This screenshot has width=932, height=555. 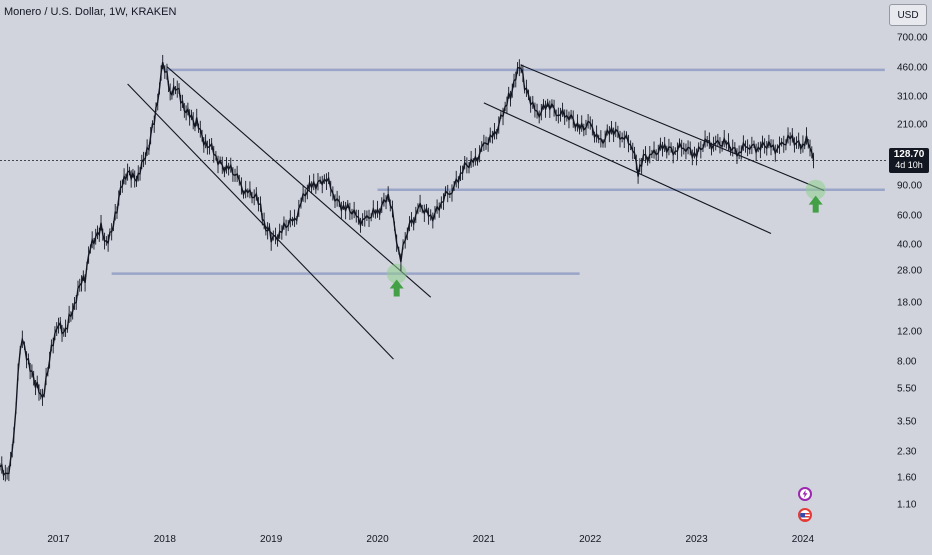 I want to click on y-tick-label: 700.00, so click(x=912, y=38).